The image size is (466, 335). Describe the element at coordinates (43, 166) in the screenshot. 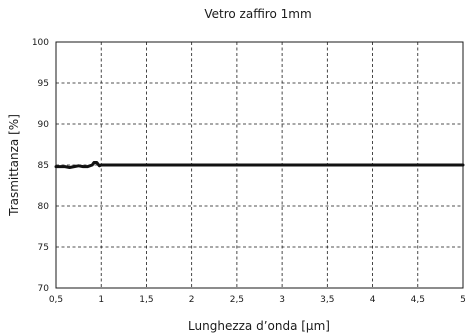

I see `y-tick-label: 85` at that location.